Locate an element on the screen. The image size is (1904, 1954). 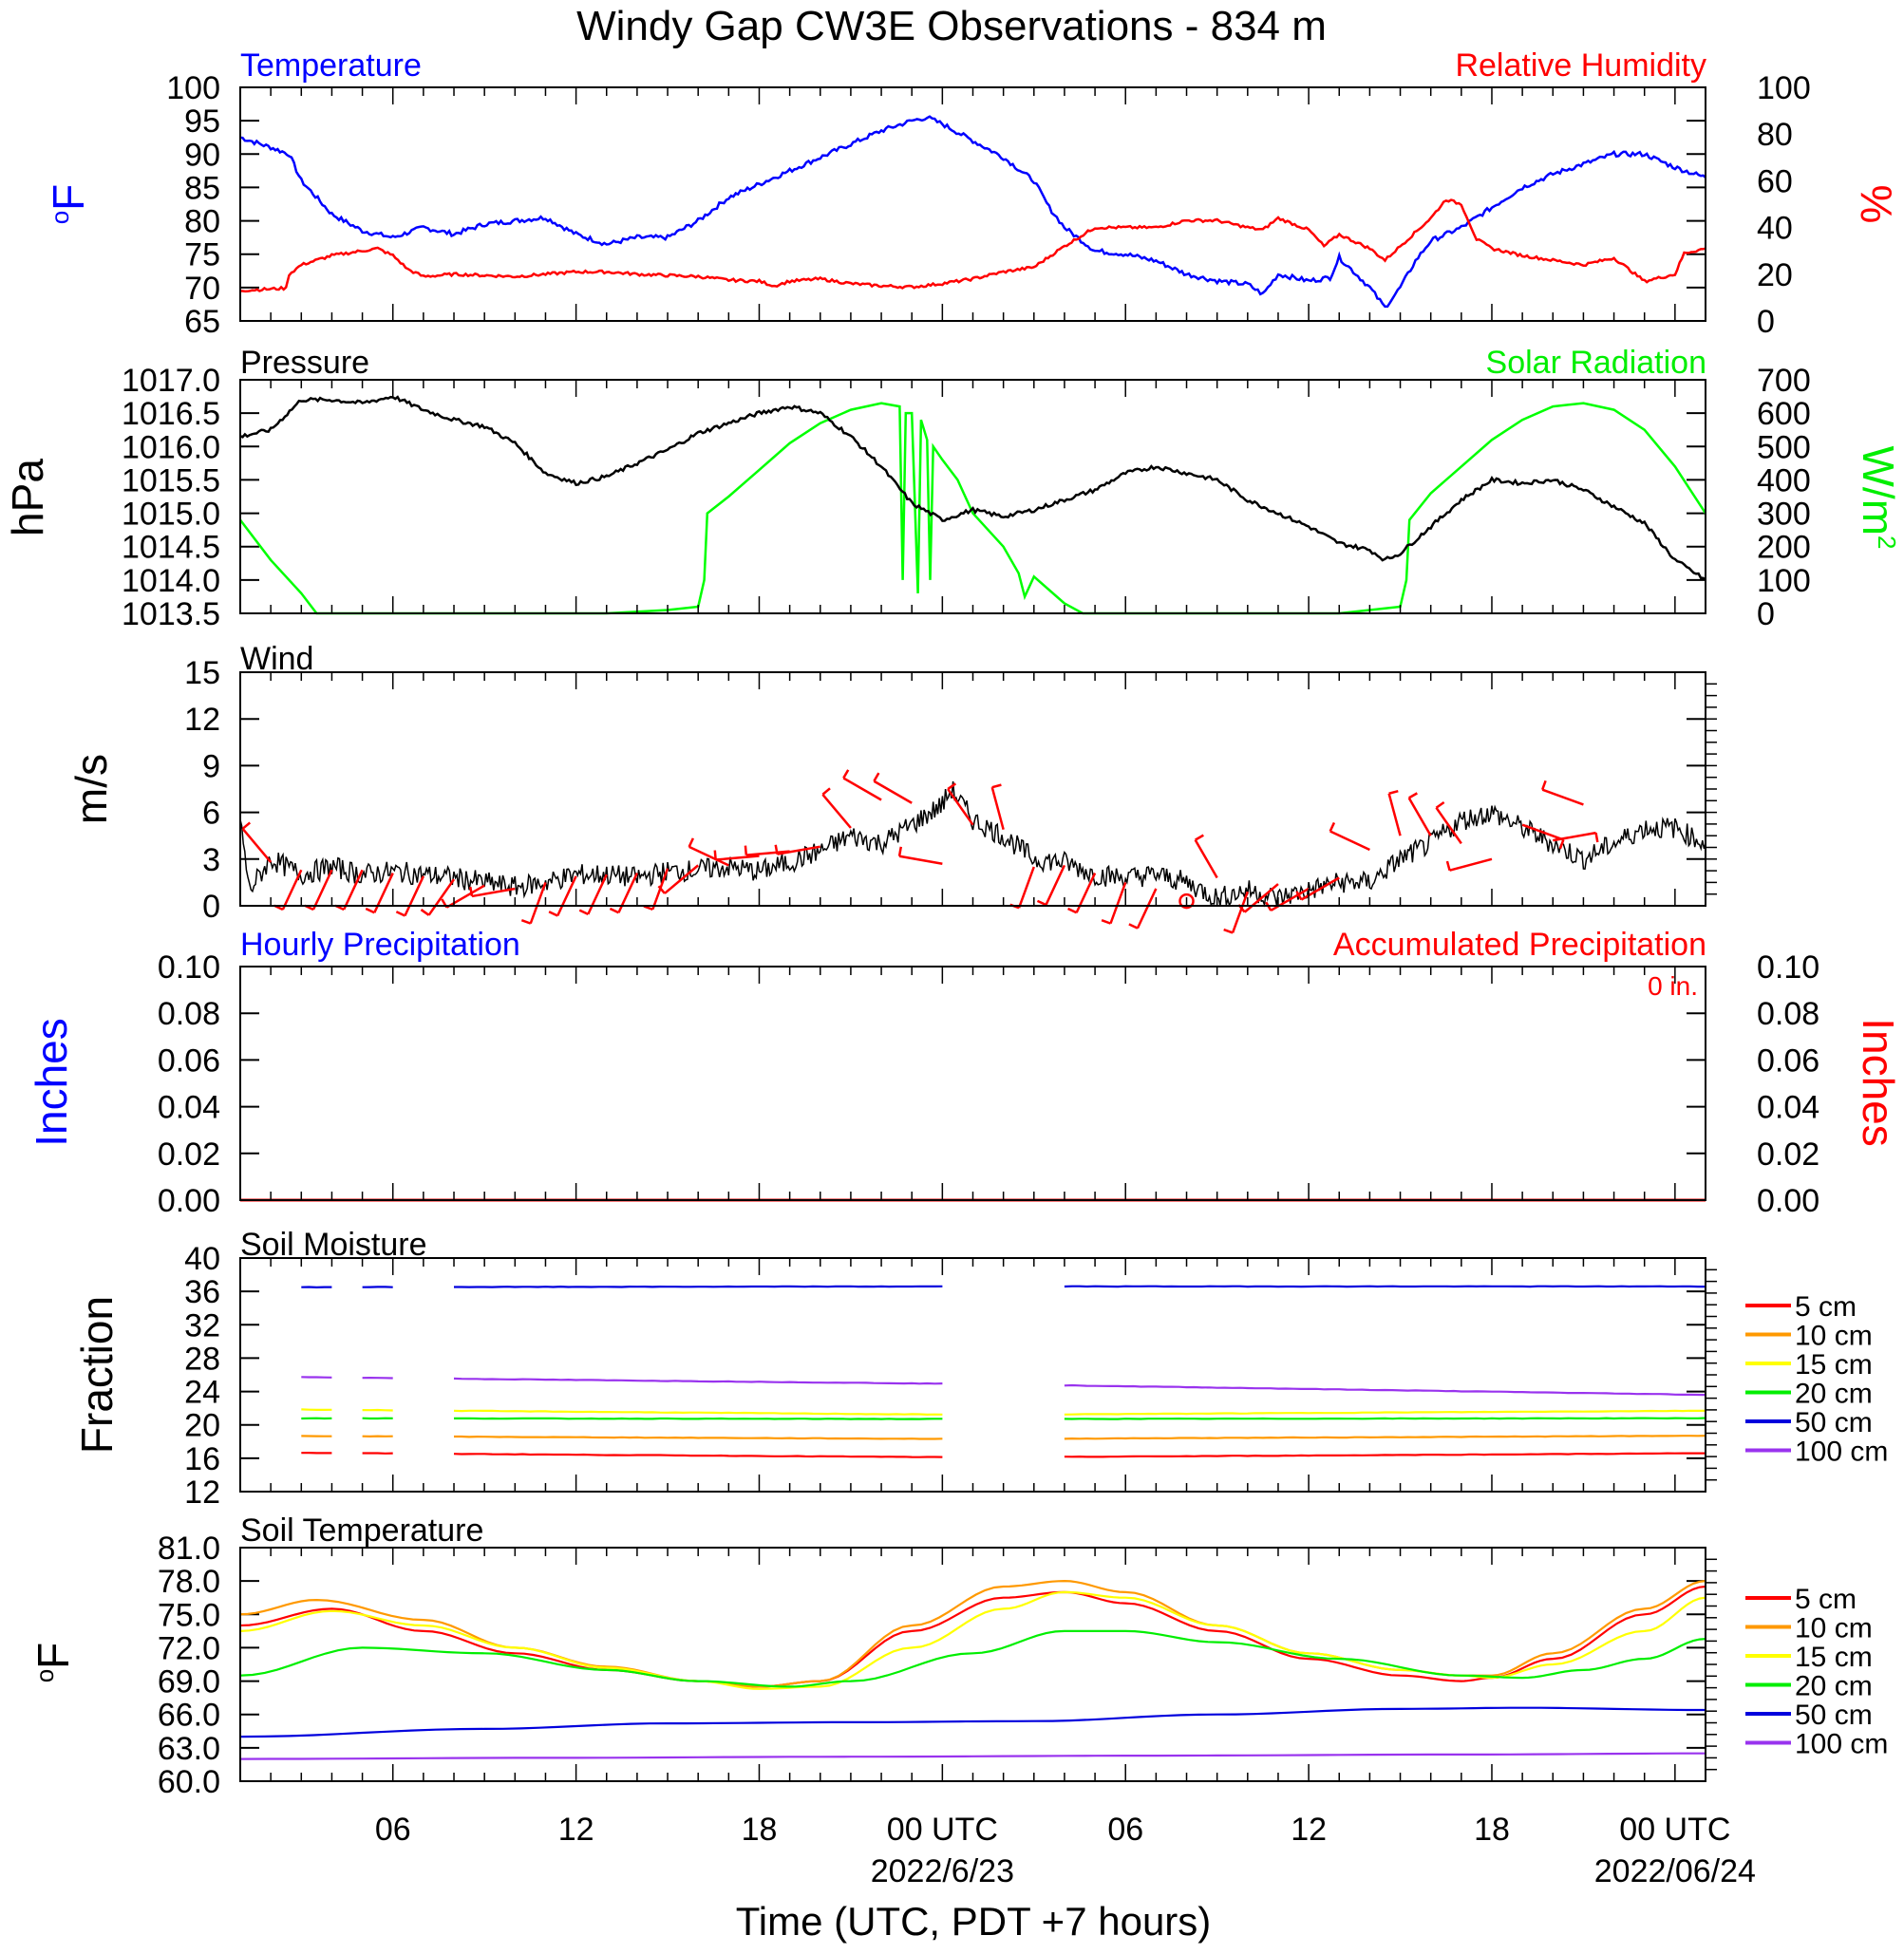
y-tick-label: 24 is located at coordinates (202, 1393).